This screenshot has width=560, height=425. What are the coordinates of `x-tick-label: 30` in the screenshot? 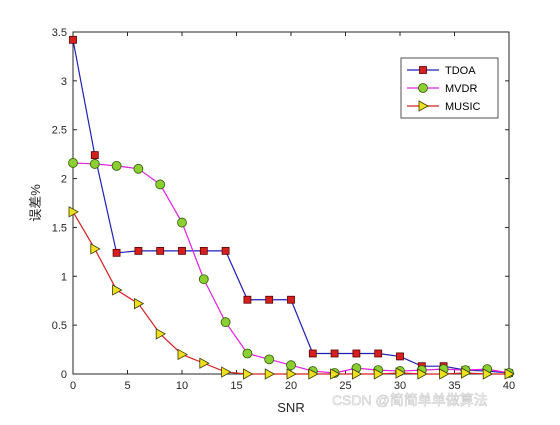 It's located at (400, 386).